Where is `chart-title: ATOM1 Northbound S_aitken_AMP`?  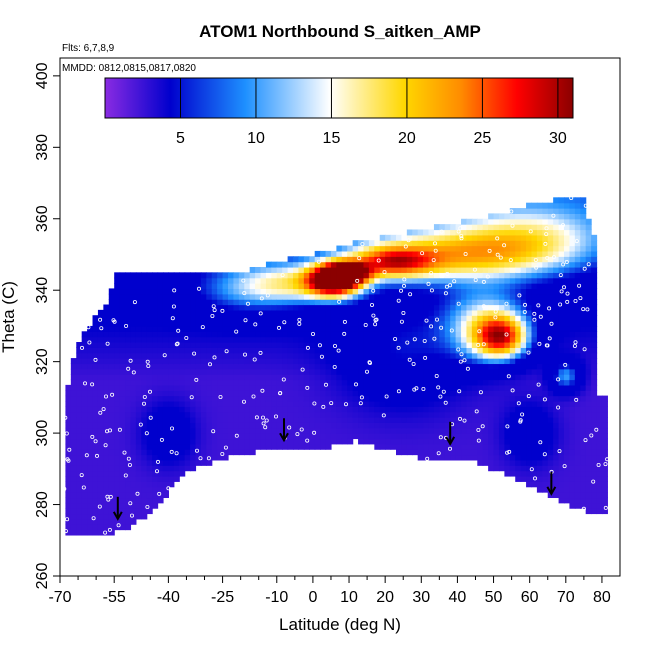
chart-title: ATOM1 Northbound S_aitken_AMP is located at coordinates (340, 31).